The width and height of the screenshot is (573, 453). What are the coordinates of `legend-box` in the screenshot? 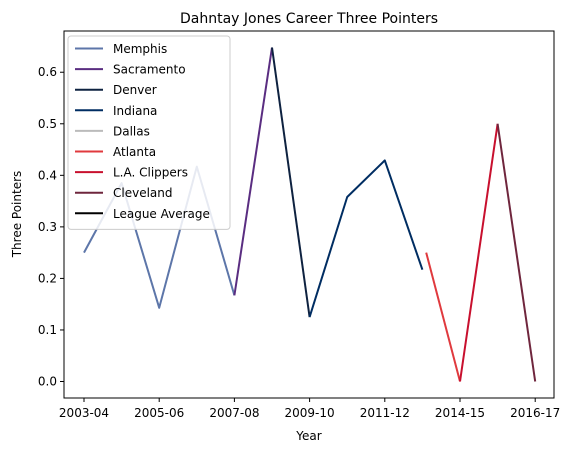 It's located at (149, 132).